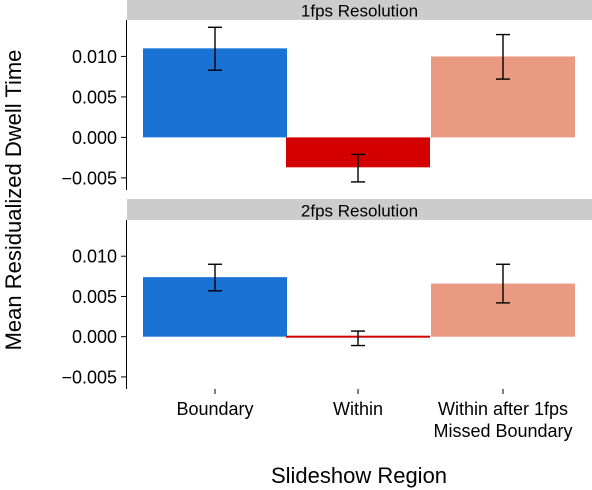  I want to click on x-tick-label: Within, so click(358, 409).